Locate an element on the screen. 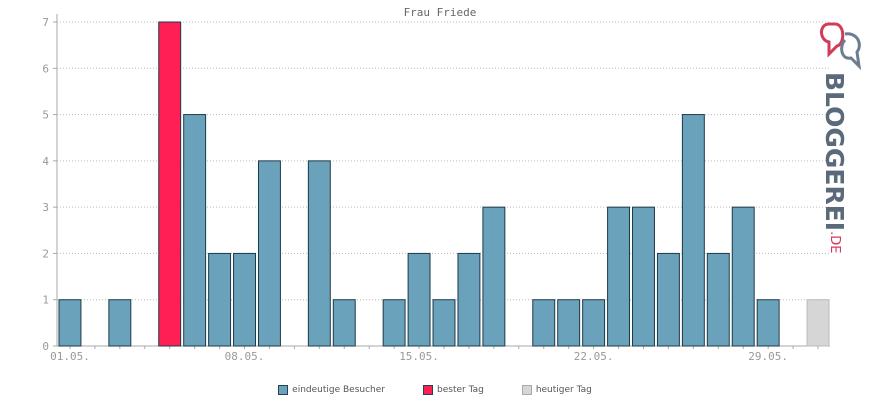 This screenshot has width=870, height=400. logo-wordmark: BLOGGEREI is located at coordinates (834, 152).